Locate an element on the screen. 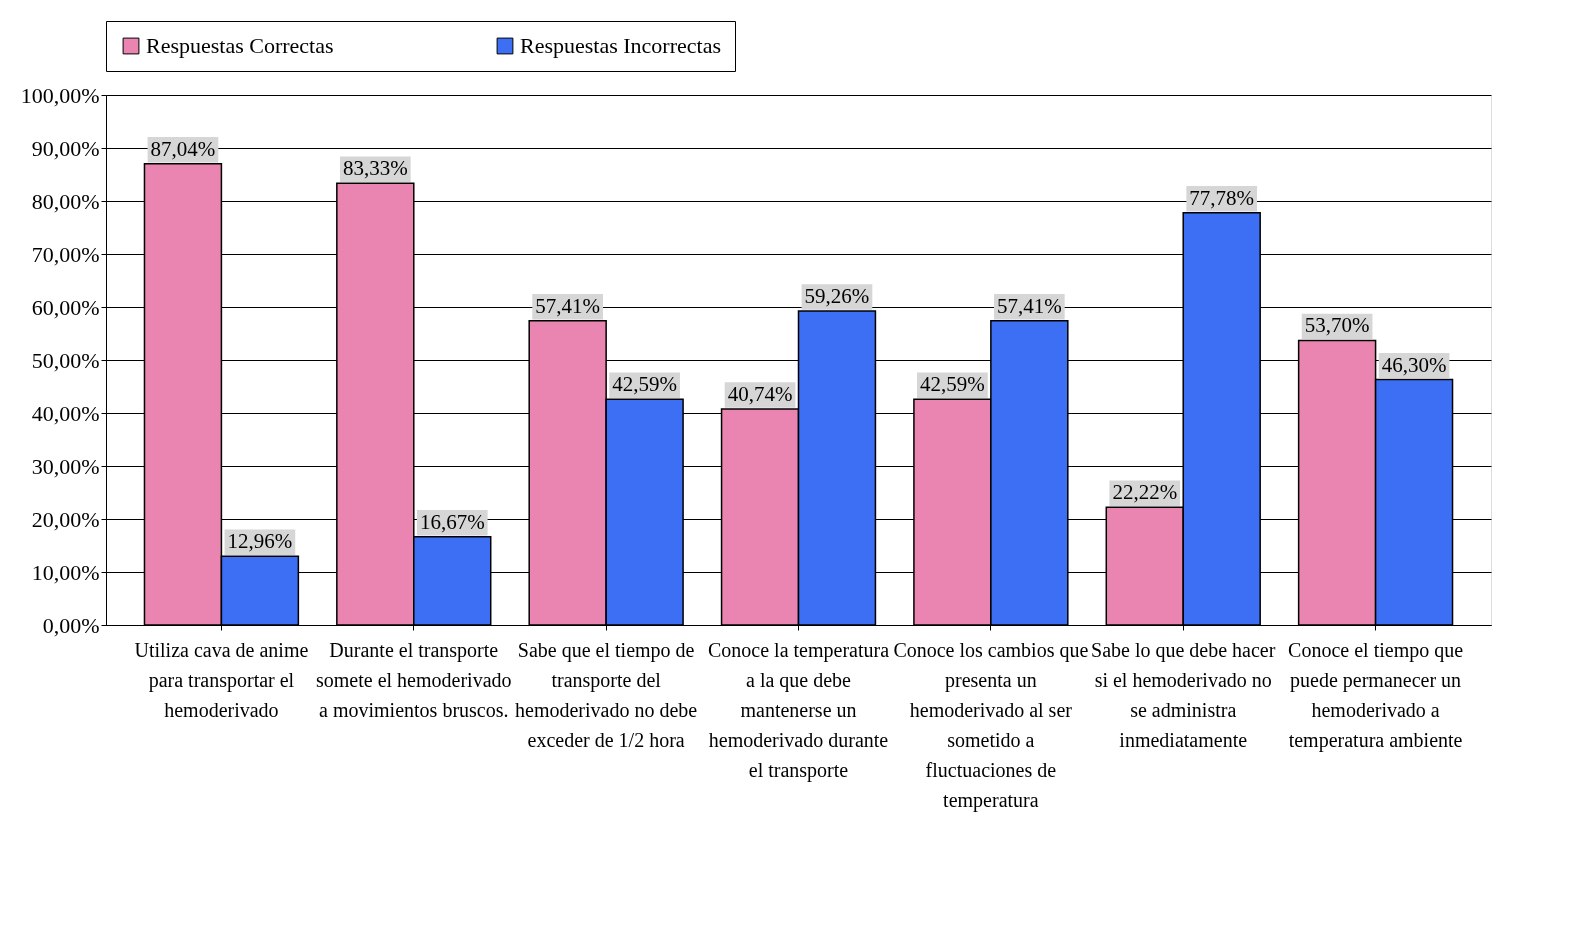 The width and height of the screenshot is (1581, 937). y-tick-label: 0,00% is located at coordinates (71, 625).